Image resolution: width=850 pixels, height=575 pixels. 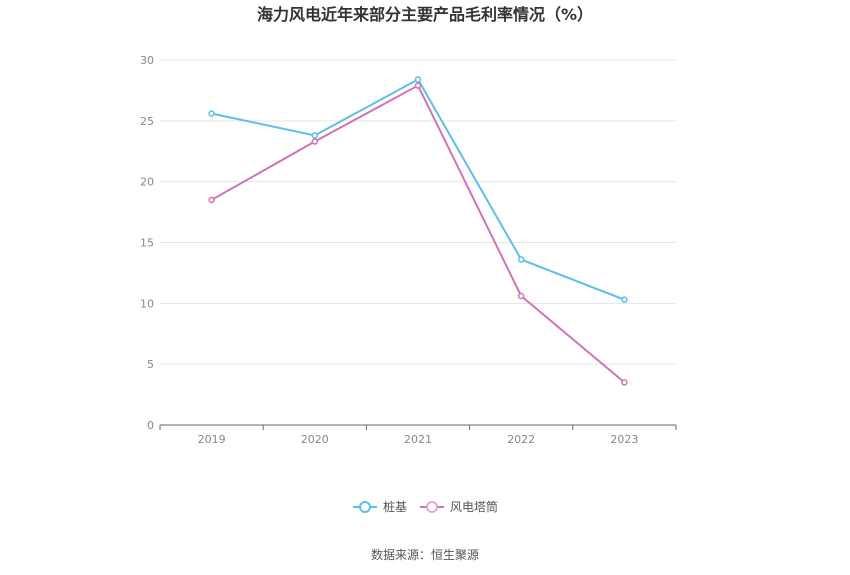 What do you see at coordinates (150, 364) in the screenshot?
I see `y-tick-label: 5` at bounding box center [150, 364].